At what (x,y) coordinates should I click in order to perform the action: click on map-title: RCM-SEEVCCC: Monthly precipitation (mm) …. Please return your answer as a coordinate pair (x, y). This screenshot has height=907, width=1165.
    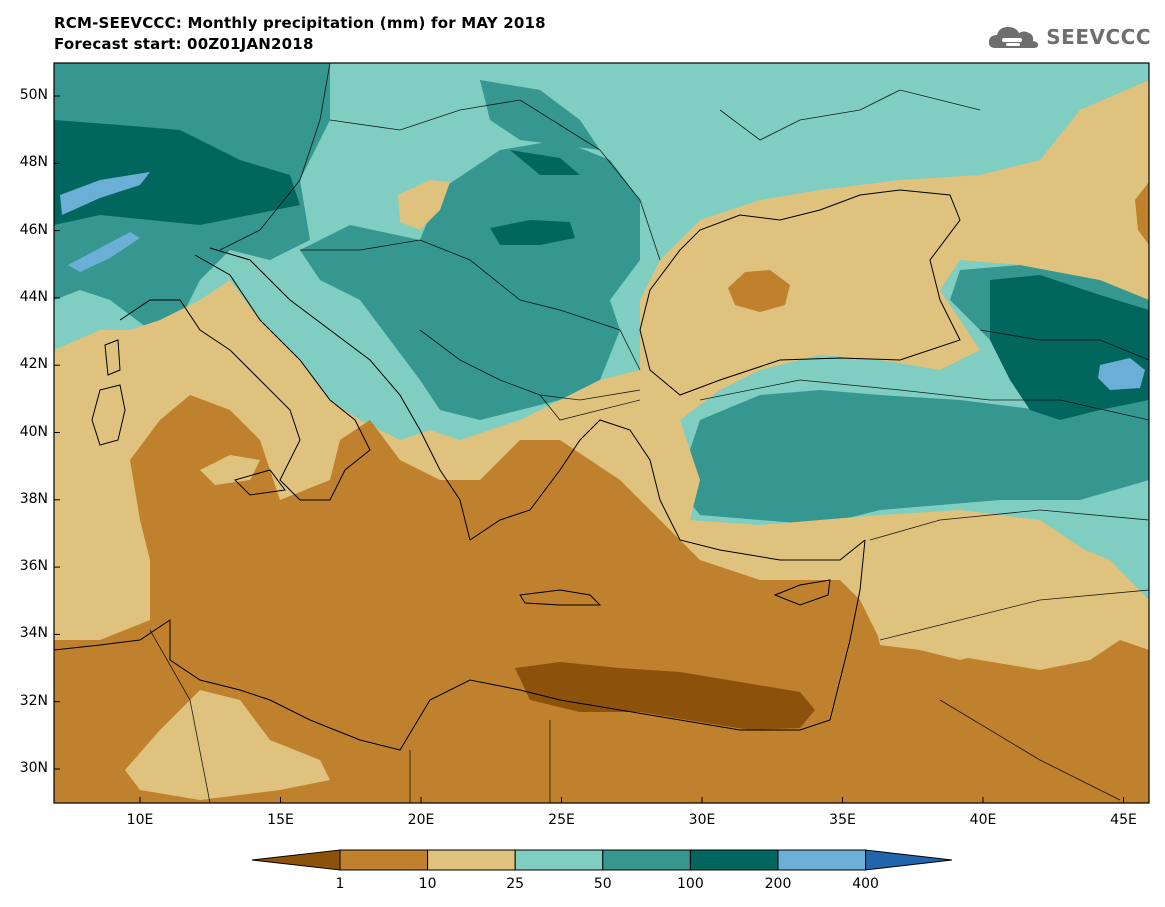
    Looking at the image, I should click on (300, 23).